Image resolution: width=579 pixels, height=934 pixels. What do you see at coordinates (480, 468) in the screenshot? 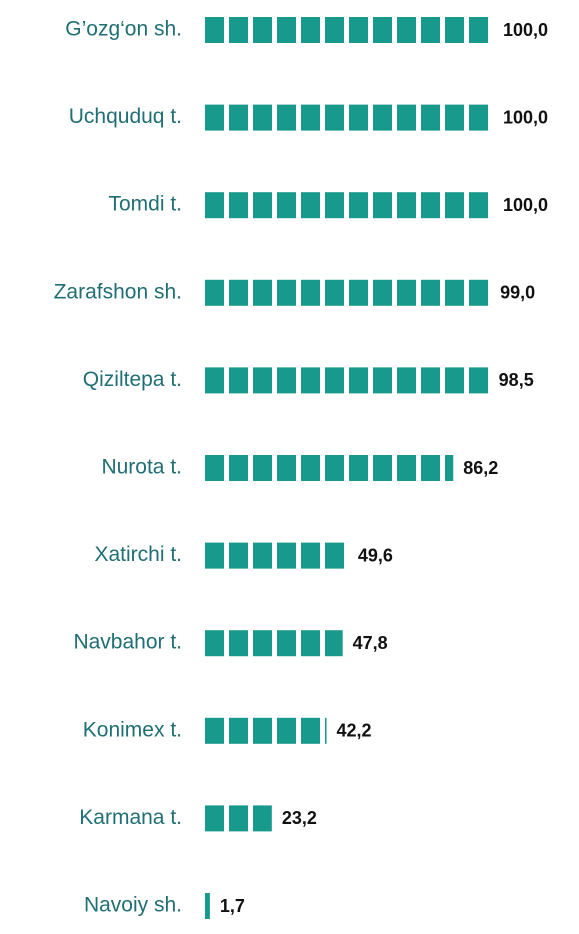
I see `value-label: 86,2` at bounding box center [480, 468].